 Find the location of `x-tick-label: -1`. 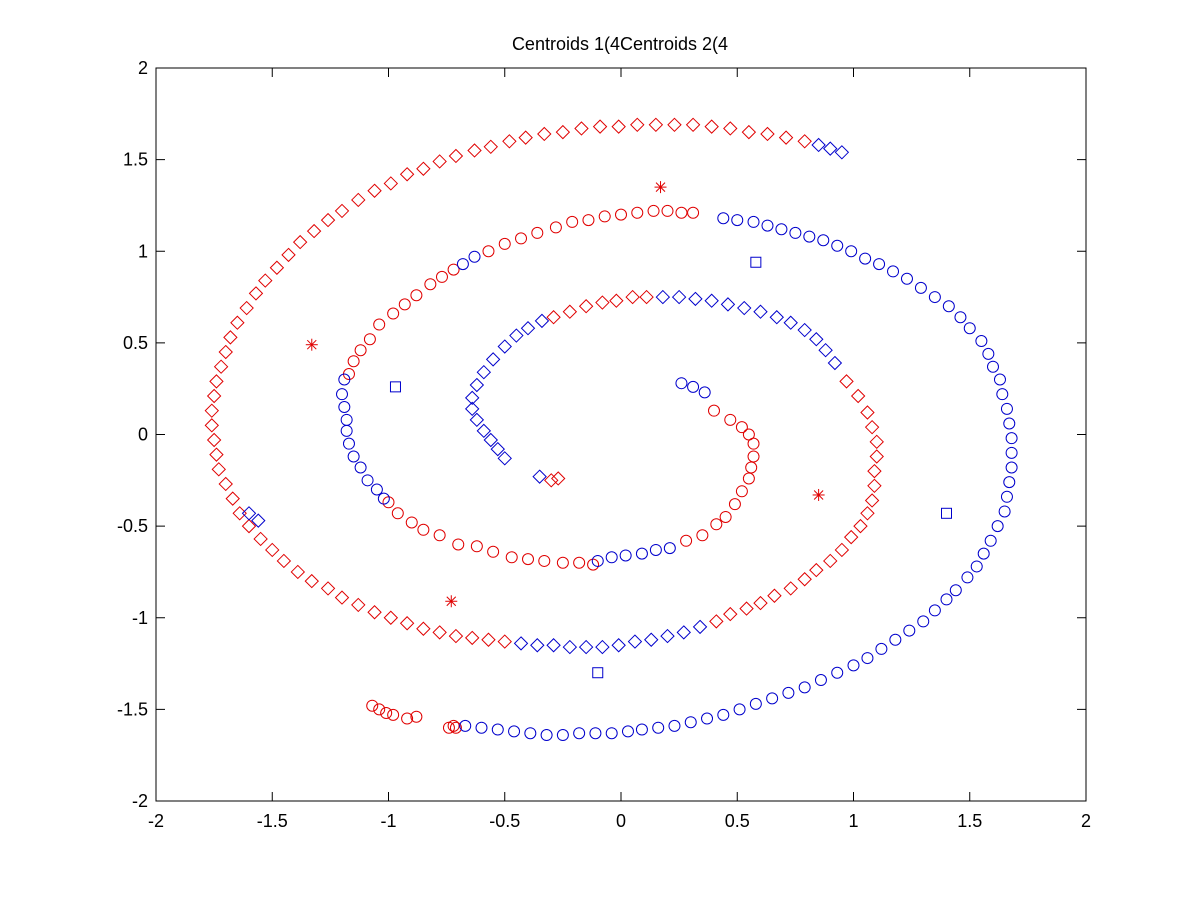

x-tick-label: -1 is located at coordinates (388, 821).